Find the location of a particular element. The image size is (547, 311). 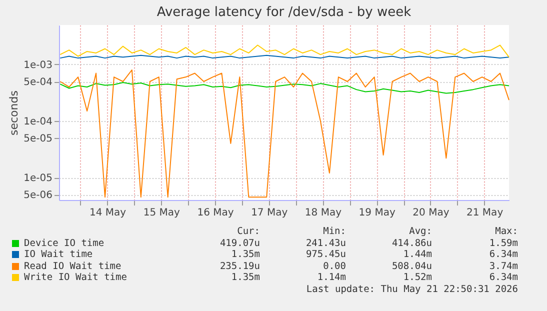

text: 1.59m is located at coordinates (503, 243).